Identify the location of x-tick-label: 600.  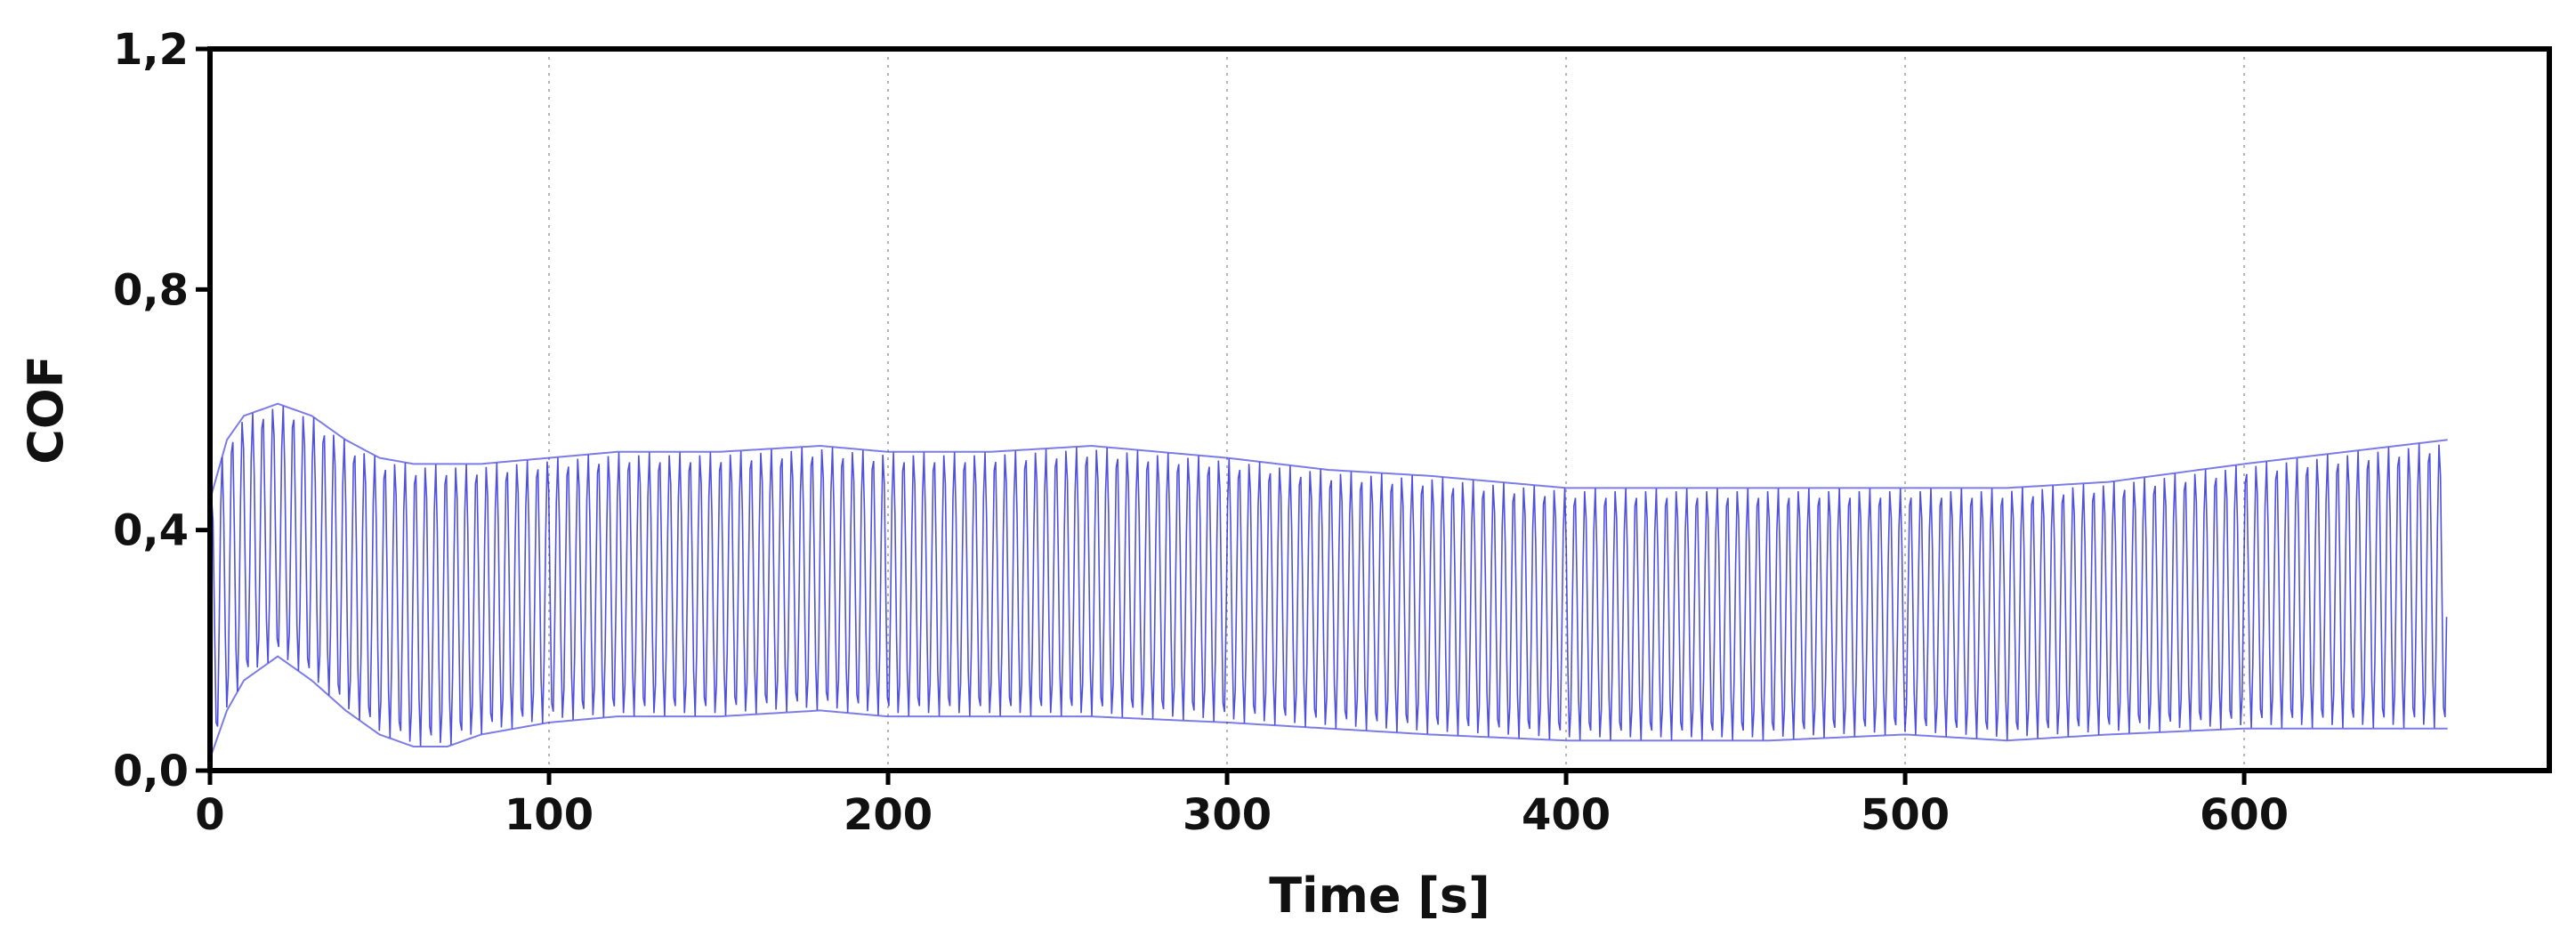
(2244, 815).